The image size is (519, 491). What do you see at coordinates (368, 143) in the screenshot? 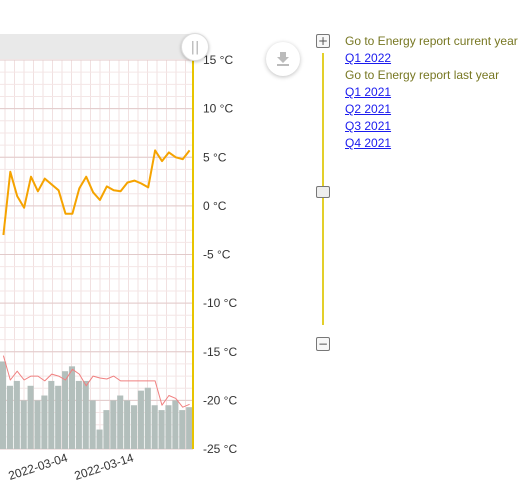
I see `link-q4-2021: Q4 2021` at bounding box center [368, 143].